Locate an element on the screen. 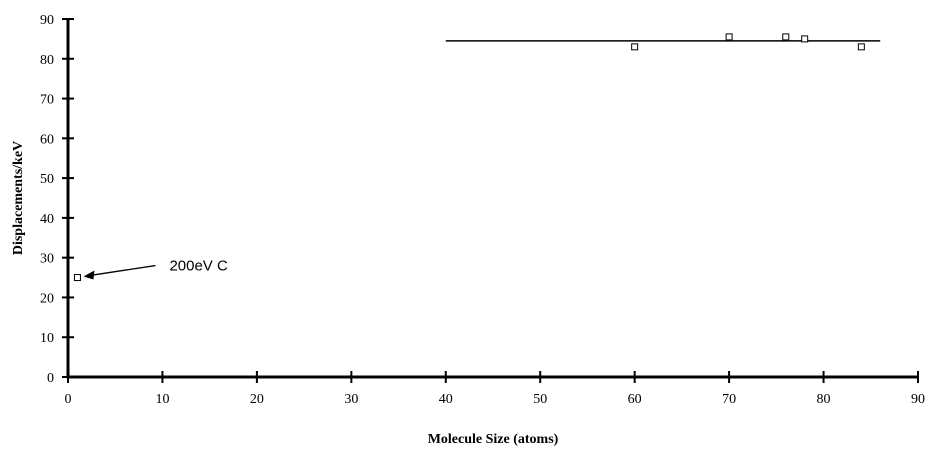 The width and height of the screenshot is (929, 449). annotation-arrowhead is located at coordinates (89, 275).